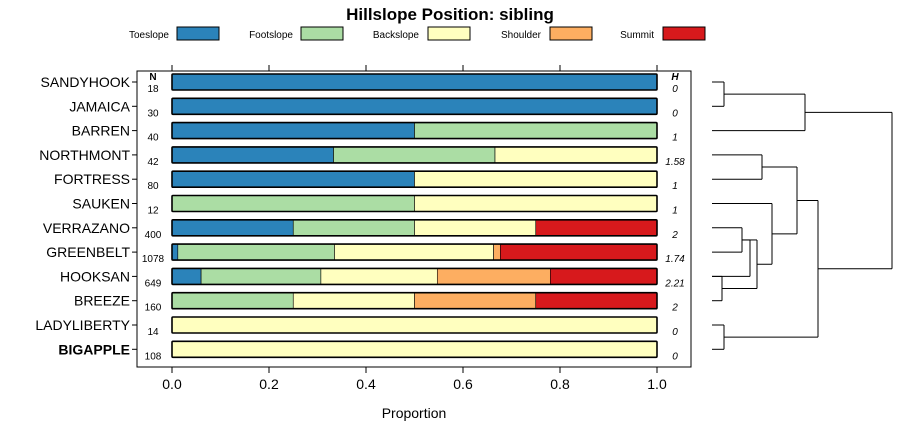  I want to click on h-value: 1.74, so click(675, 259).